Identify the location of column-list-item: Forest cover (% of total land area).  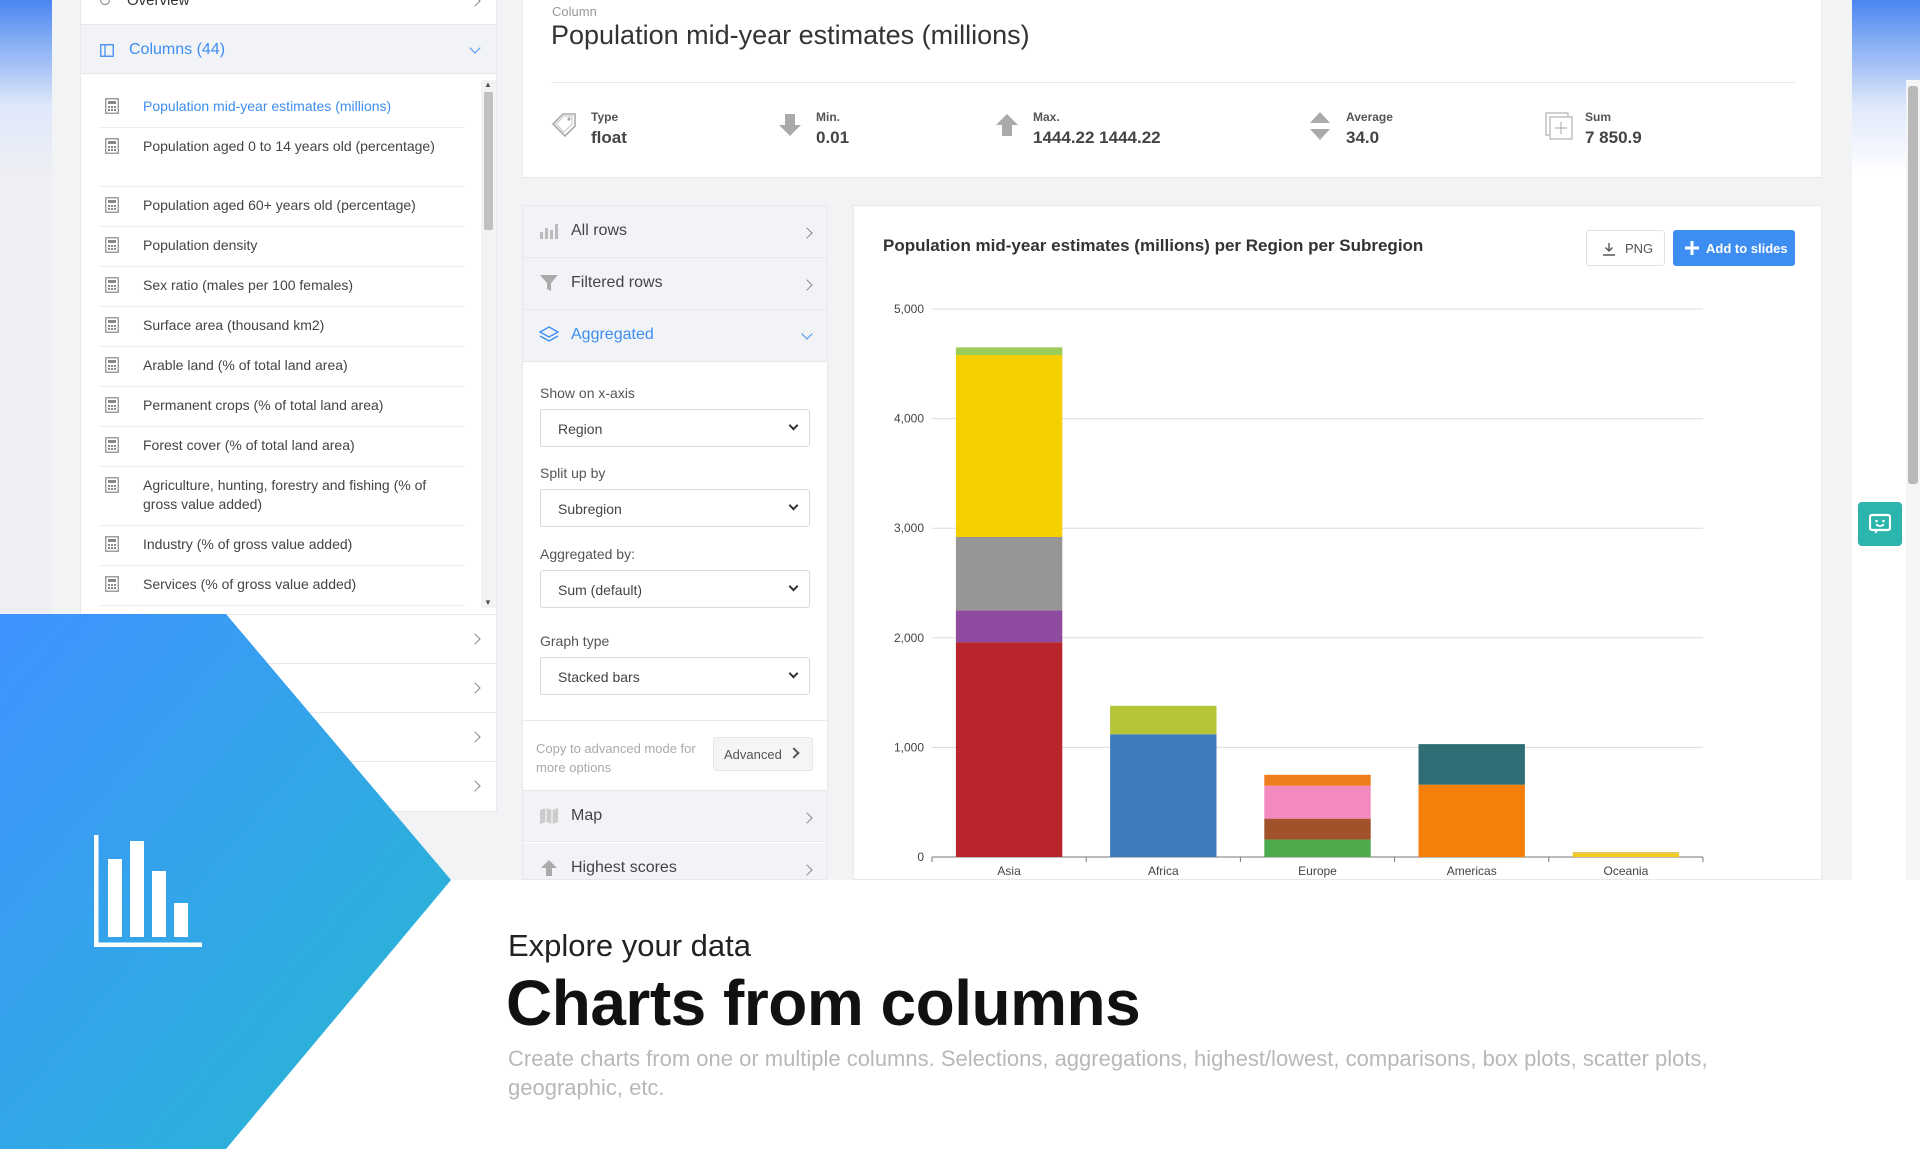
(282, 447).